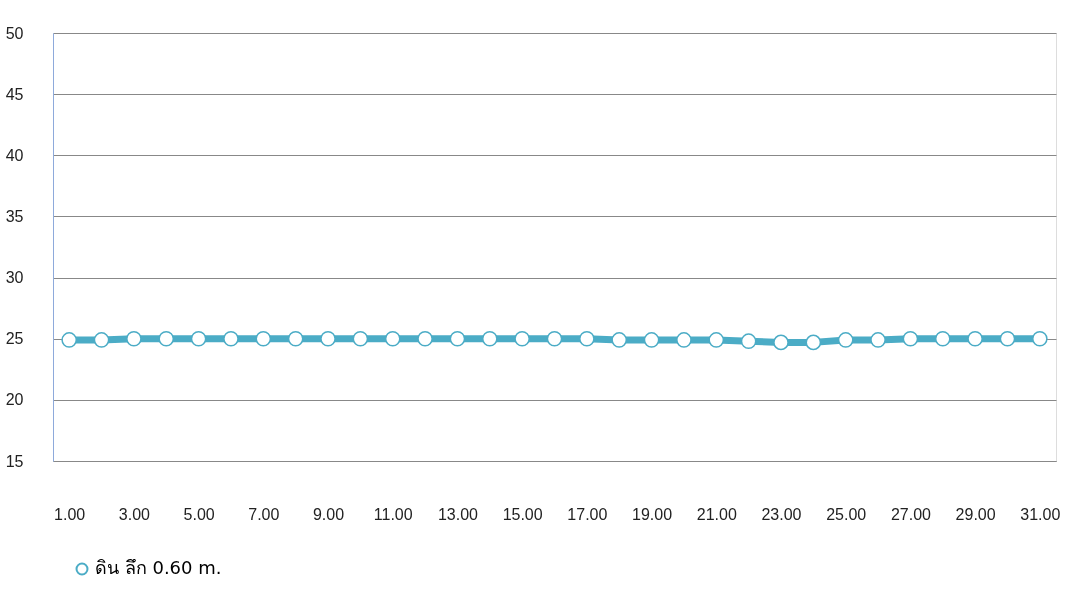 This screenshot has height=604, width=1069. I want to click on y-tick-label: 45, so click(14, 94).